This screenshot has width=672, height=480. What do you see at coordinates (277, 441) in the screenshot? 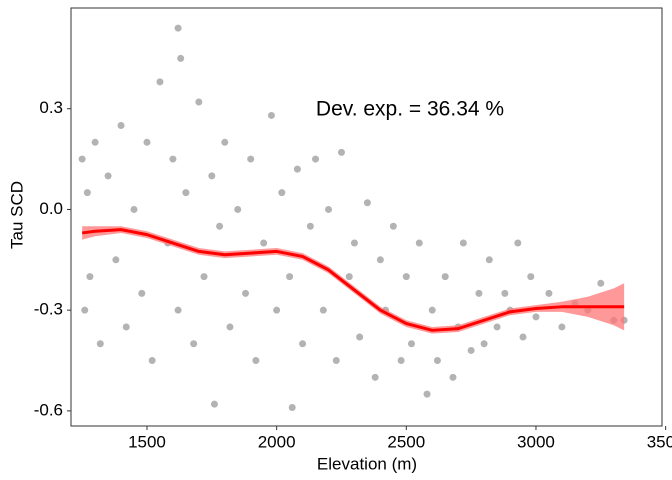
I see `x-tick-label: 2000` at bounding box center [277, 441].